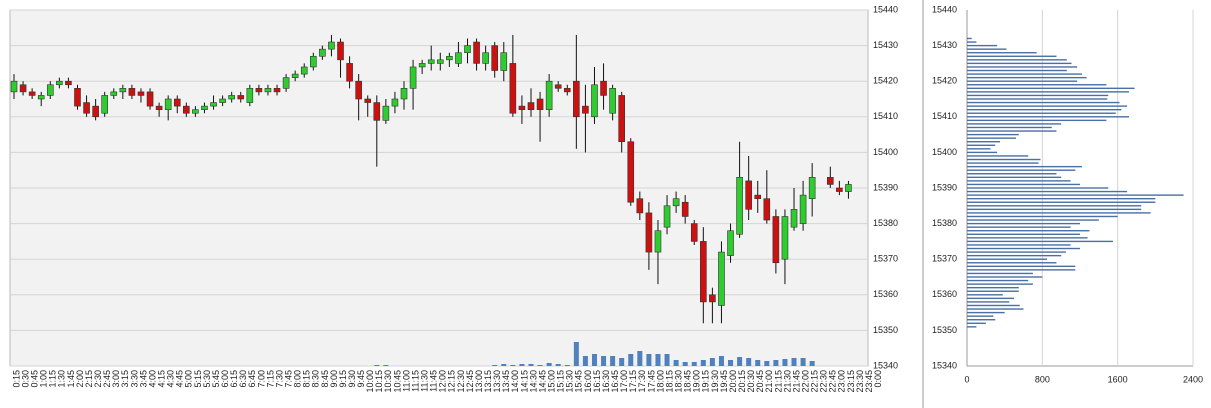  I want to click on x-tick-label: 22:00, so click(805, 381).